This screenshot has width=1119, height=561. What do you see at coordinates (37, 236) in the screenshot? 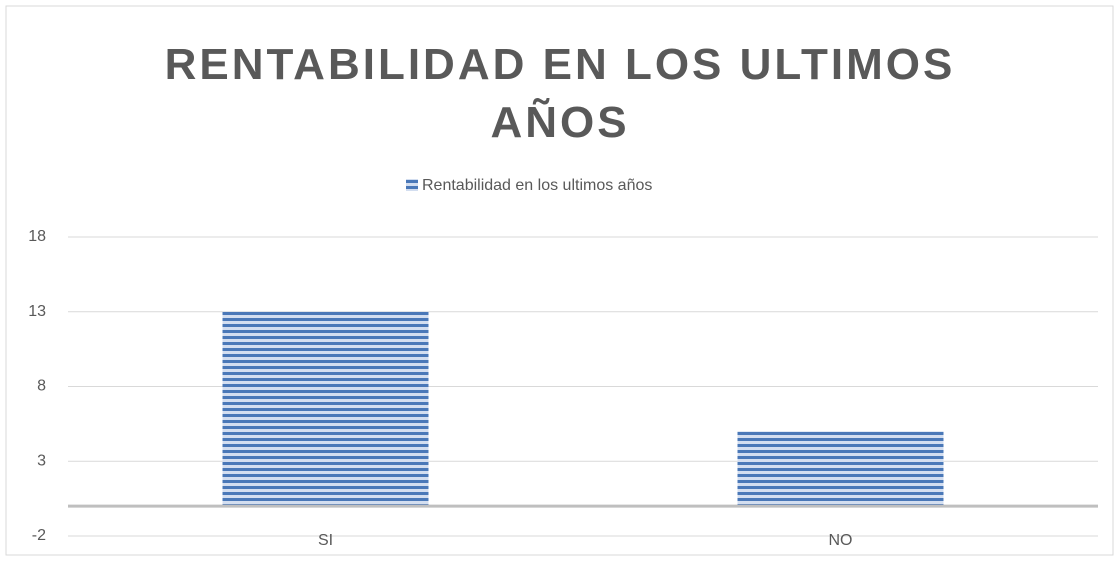
I see `y-tick-label: 18` at bounding box center [37, 236].